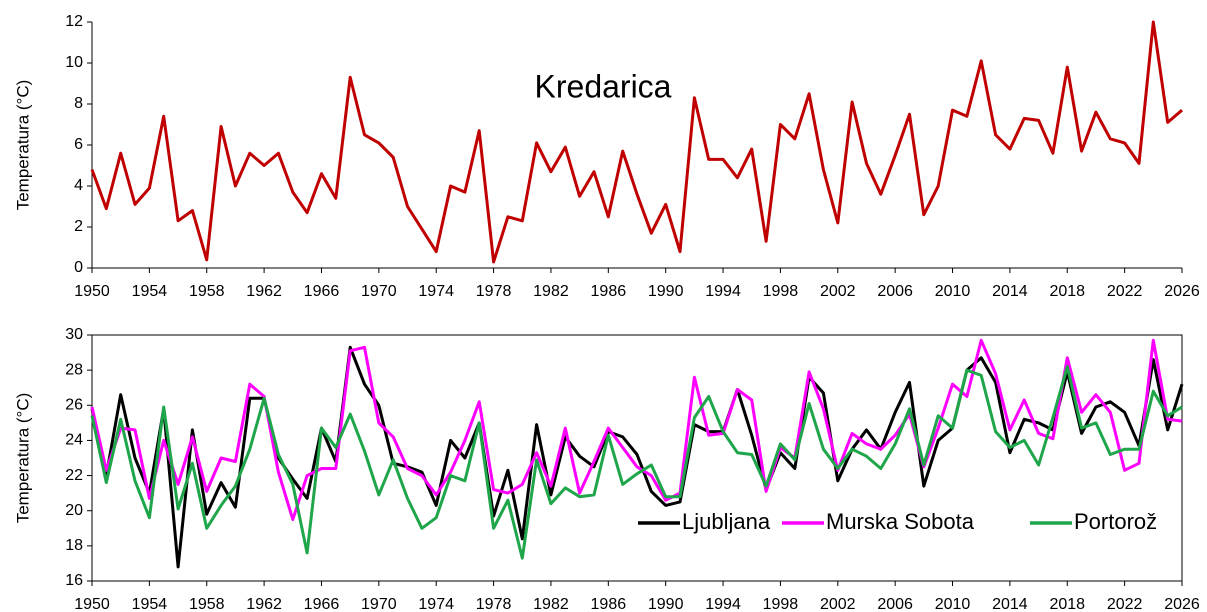  Describe the element at coordinates (74, 440) in the screenshot. I see `y-tick-label: 24` at that location.